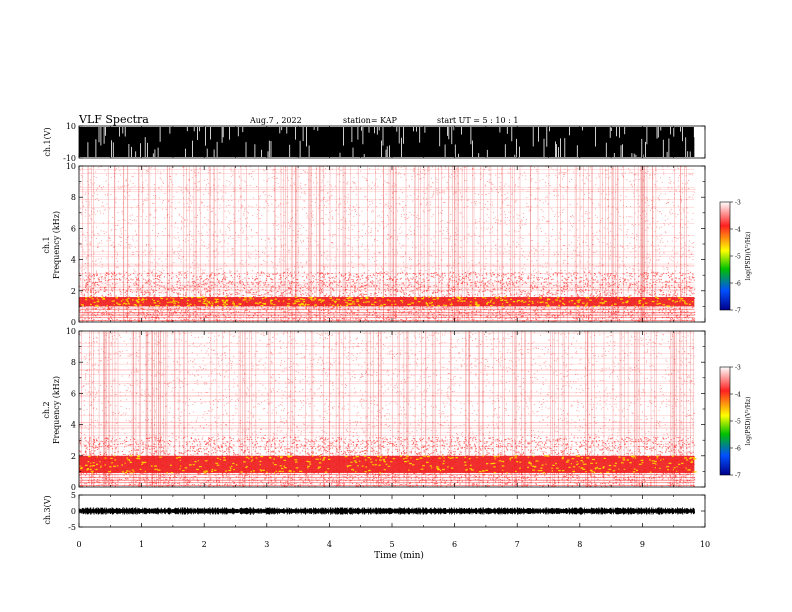 The height and width of the screenshot is (612, 792). What do you see at coordinates (454, 544) in the screenshot?
I see `x-tick-label: 6` at bounding box center [454, 544].